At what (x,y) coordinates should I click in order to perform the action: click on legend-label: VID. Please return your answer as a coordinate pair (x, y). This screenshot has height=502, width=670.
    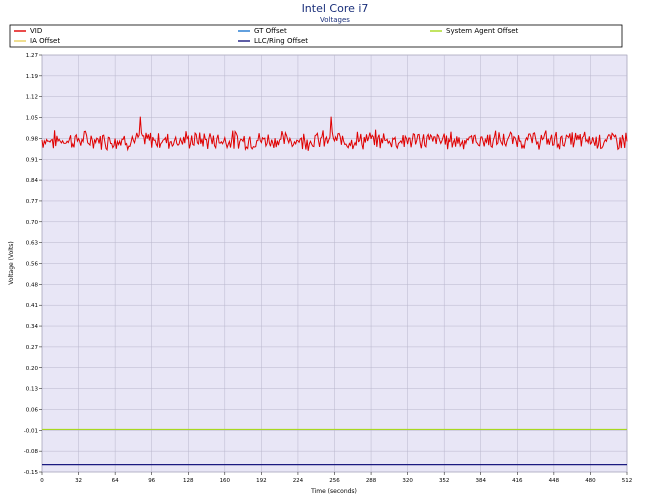
    Looking at the image, I should click on (36, 31).